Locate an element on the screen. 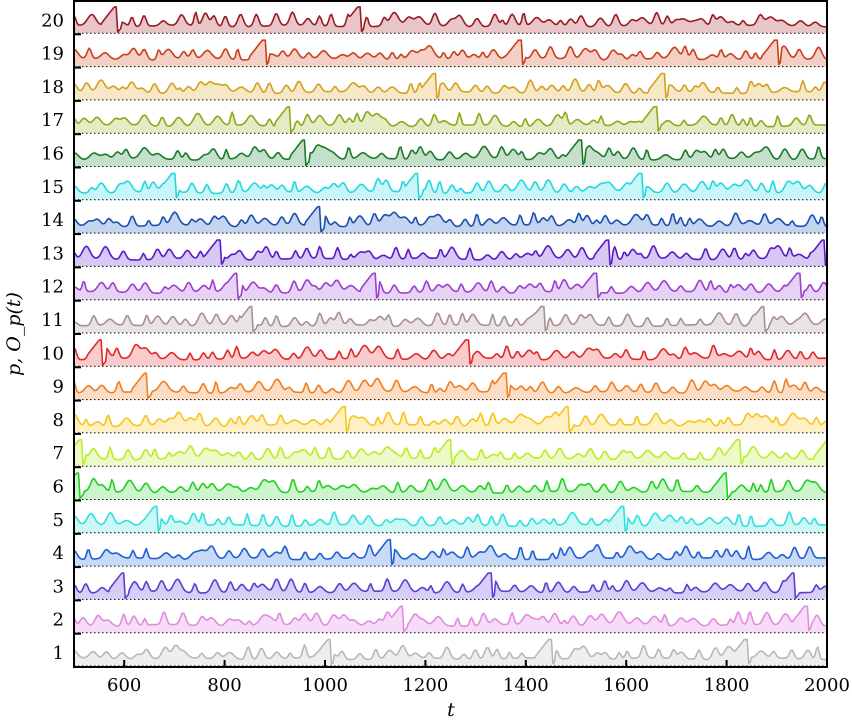 The height and width of the screenshot is (722, 852). y-tick-label: 4 is located at coordinates (58, 553).